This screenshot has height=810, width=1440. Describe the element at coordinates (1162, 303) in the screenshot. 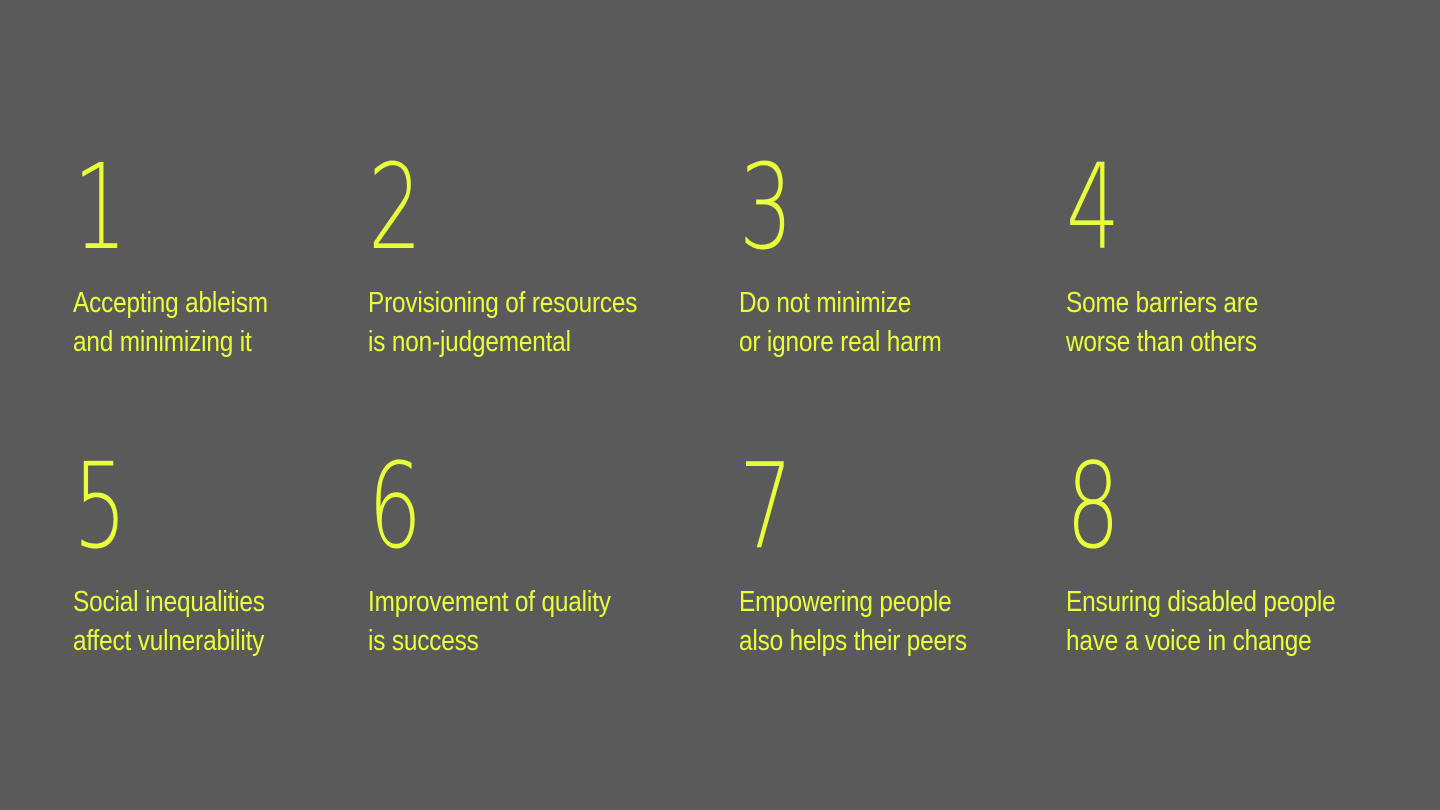

I see `principle-text-line-1: Some barriers are` at that location.